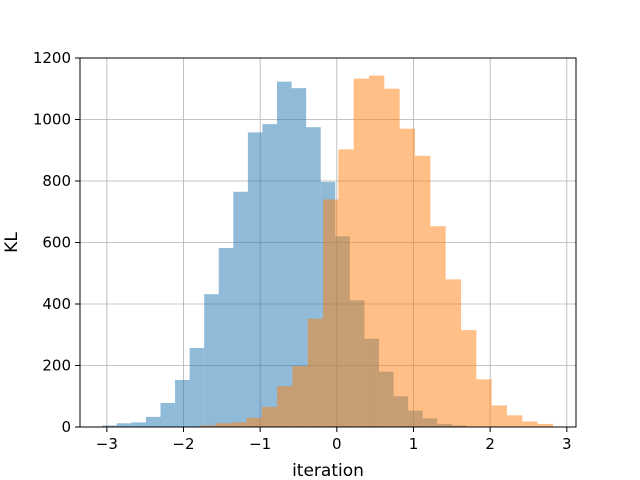 The width and height of the screenshot is (640, 480). I want to click on y-tick-label: 200, so click(56, 366).